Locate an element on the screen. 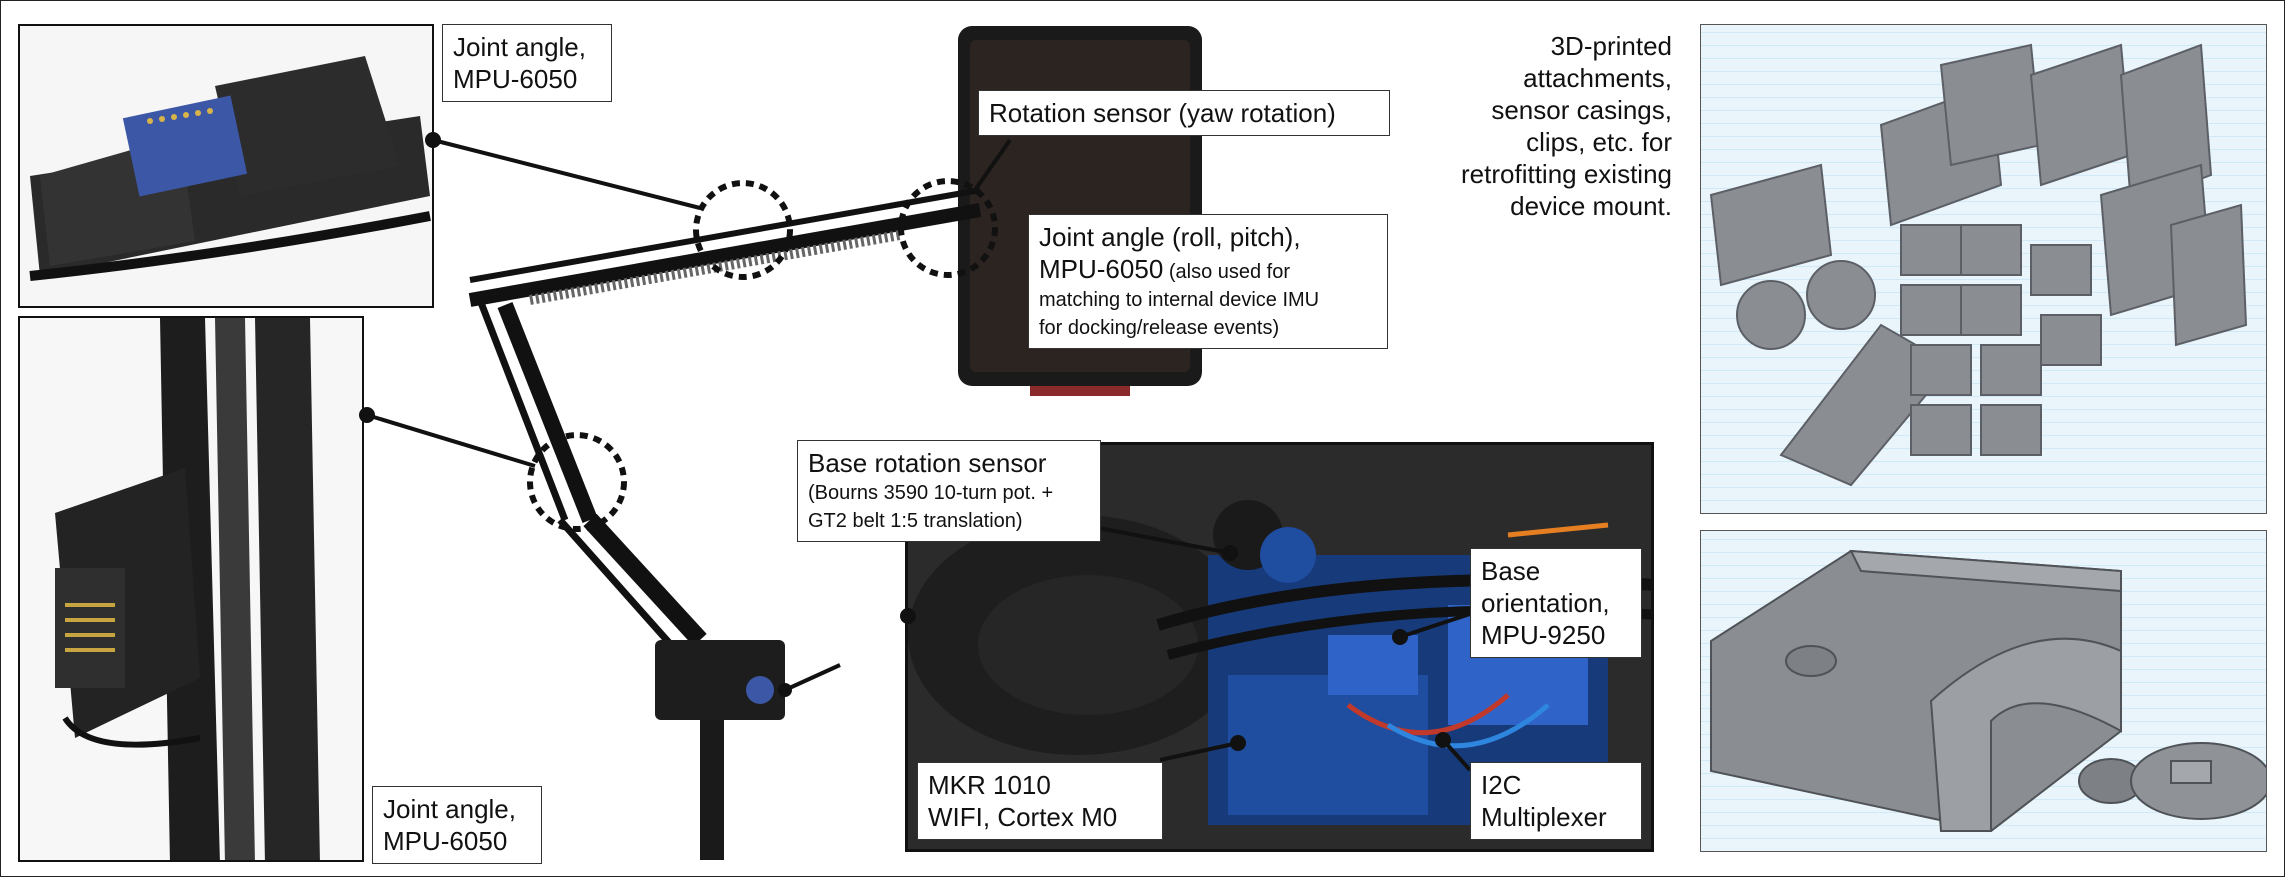  label-line: (Bourns 3590 10-turn pot. + is located at coordinates (931, 493).